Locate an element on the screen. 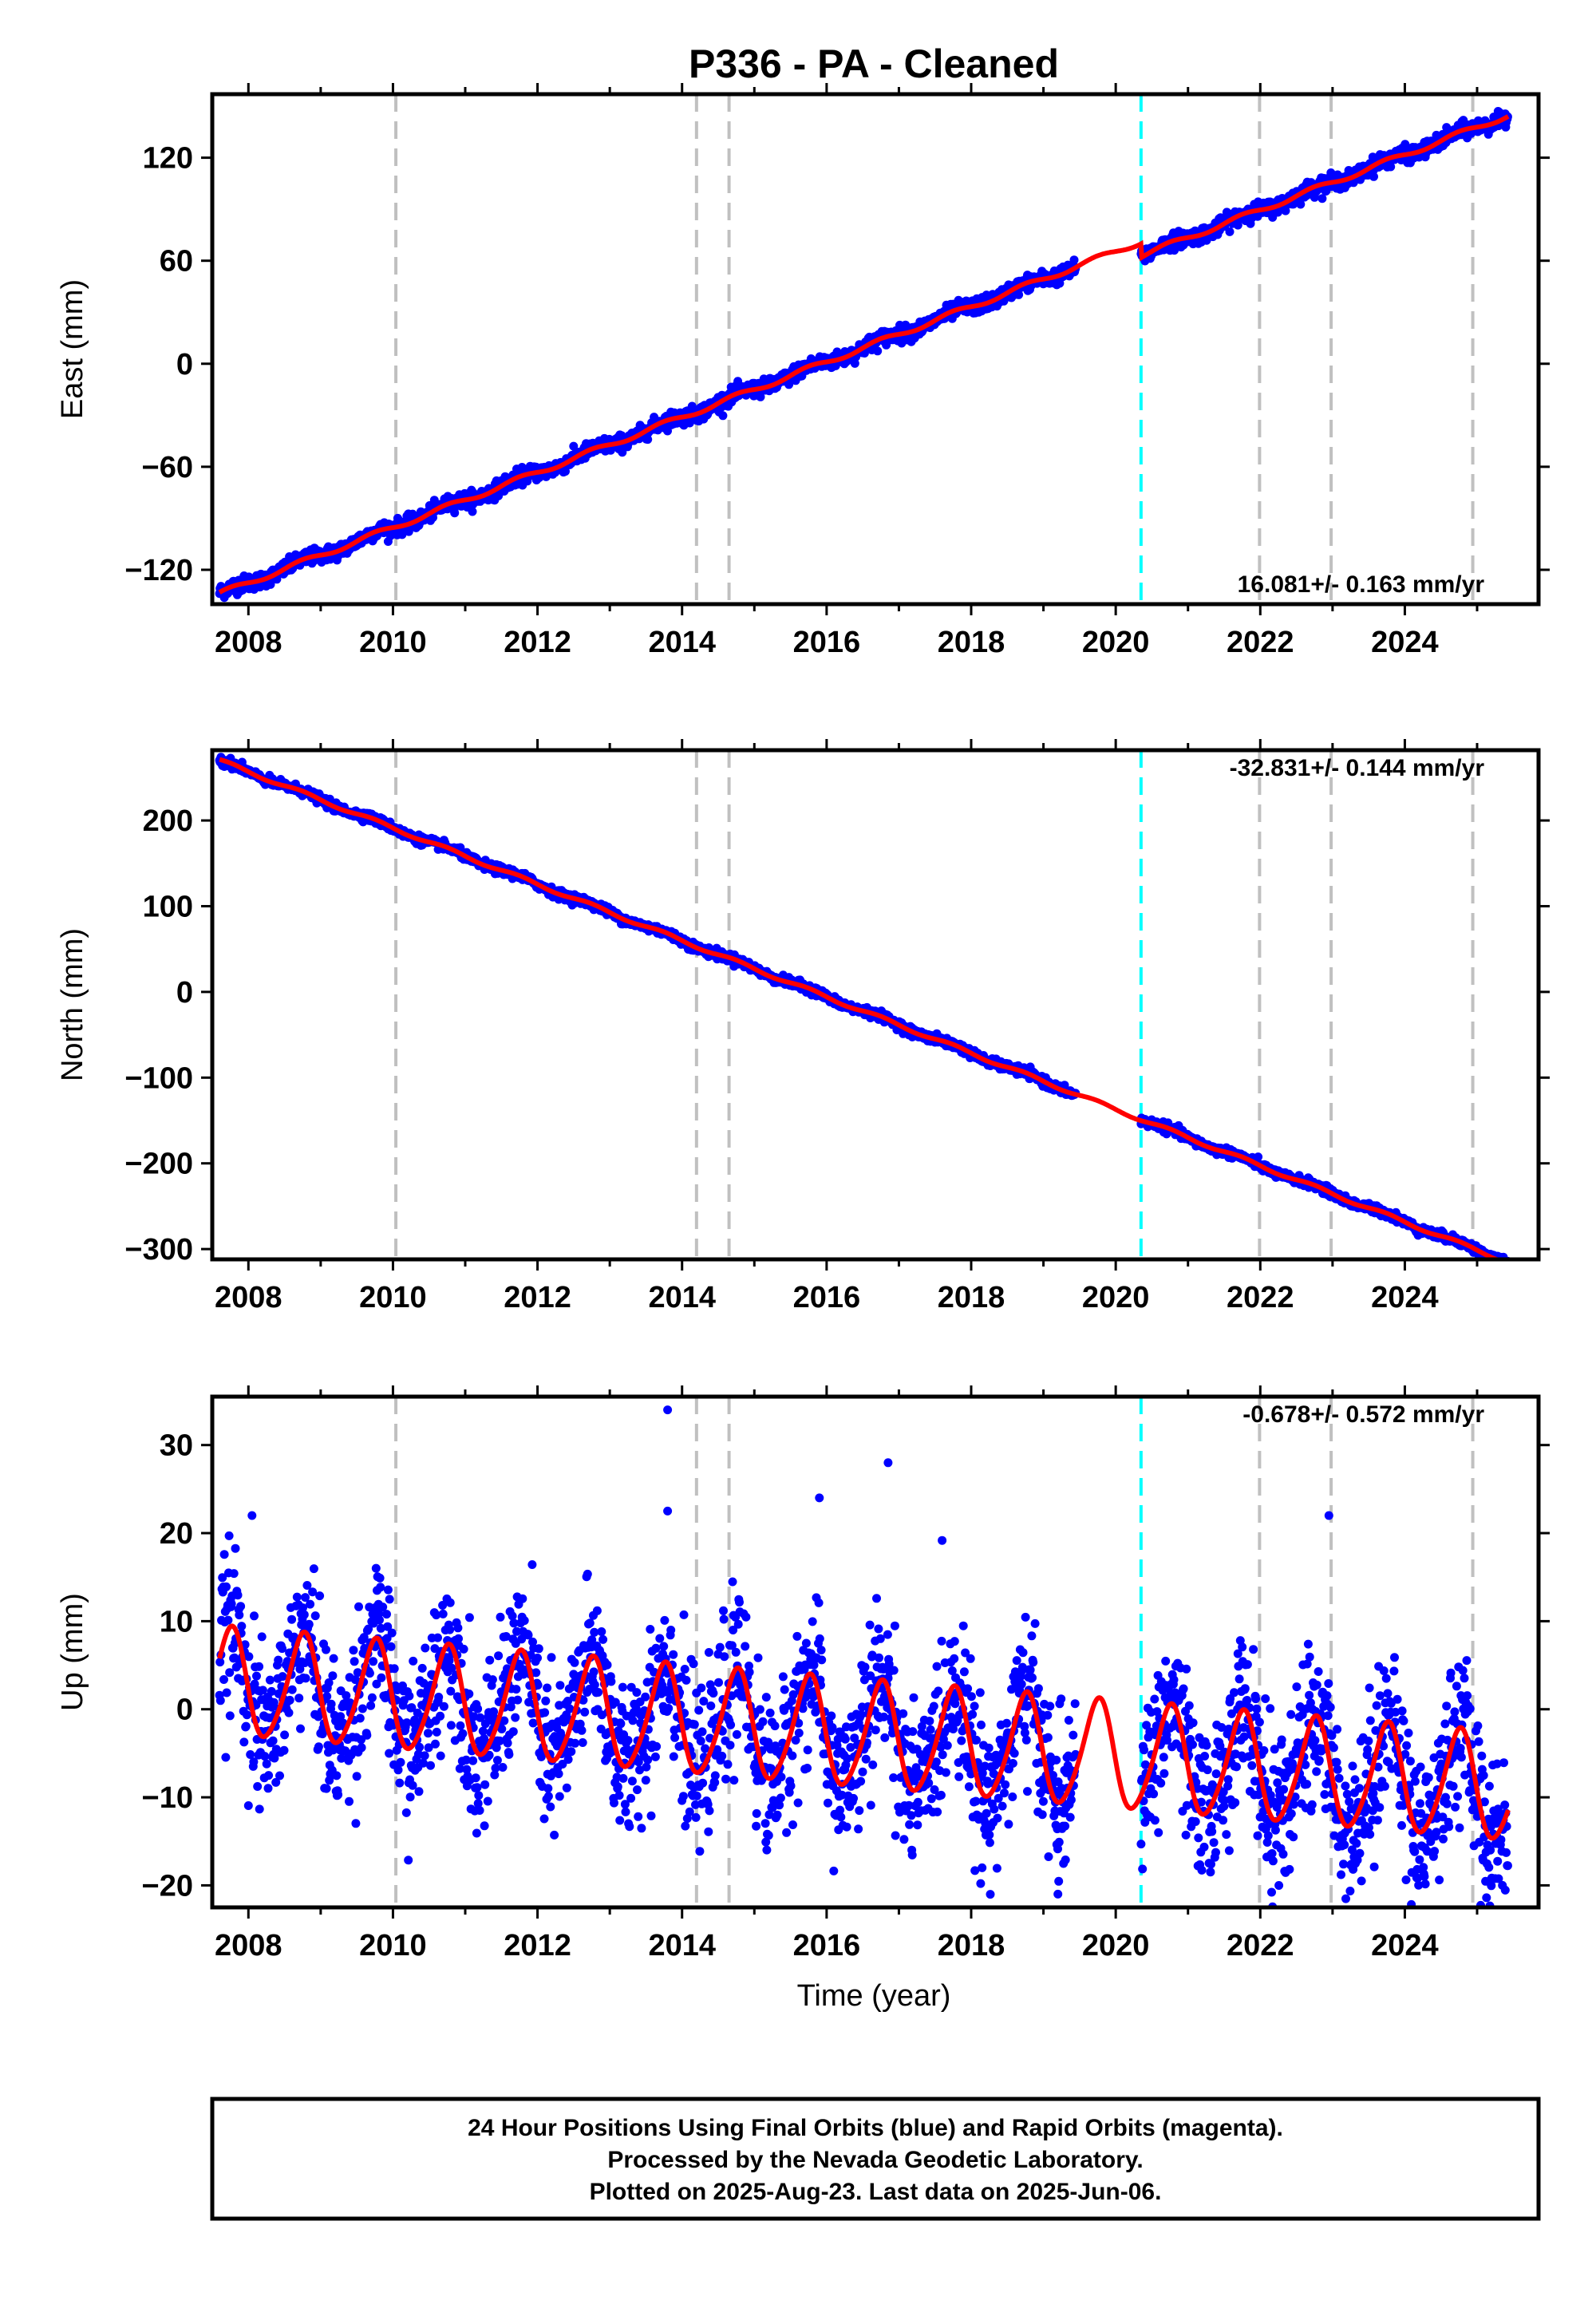  east-x-tick-label: 2024 is located at coordinates (1405, 642).